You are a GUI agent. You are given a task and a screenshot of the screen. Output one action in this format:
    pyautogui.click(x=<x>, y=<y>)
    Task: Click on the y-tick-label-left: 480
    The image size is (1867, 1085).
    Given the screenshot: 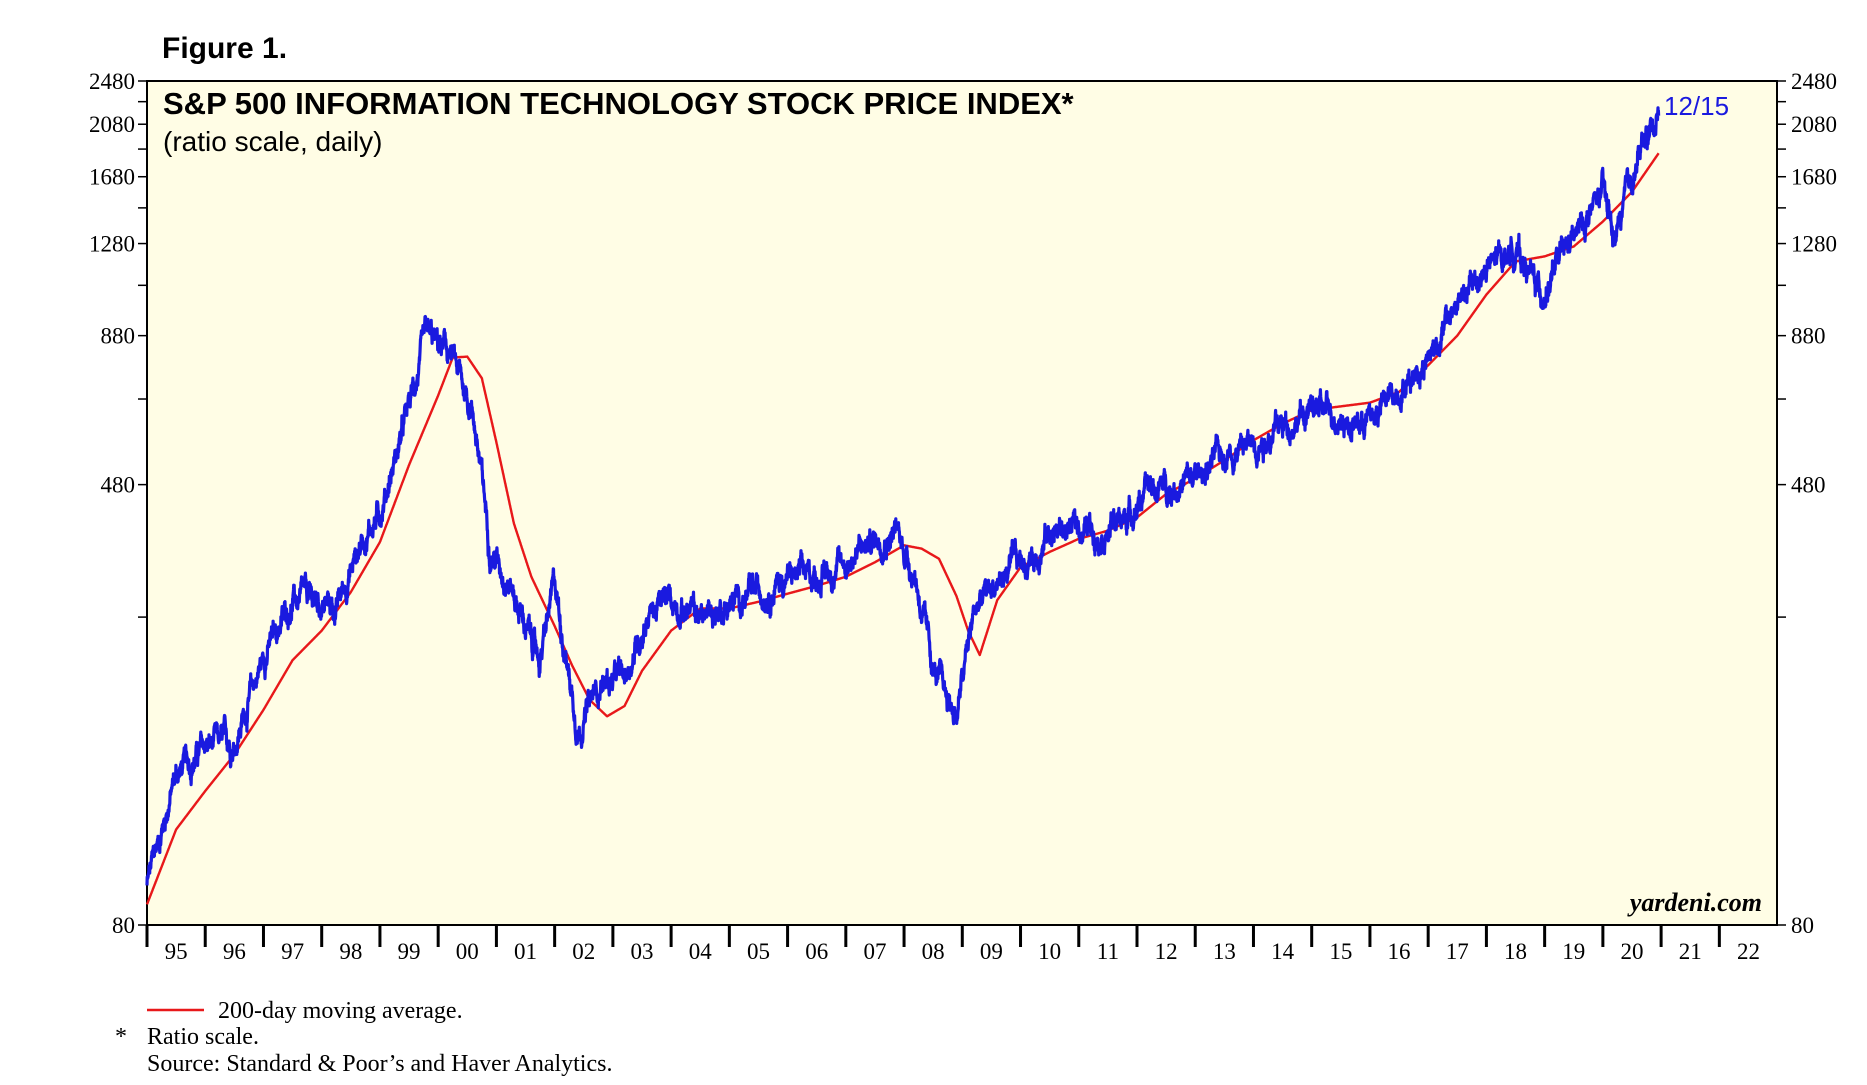 What is the action you would take?
    pyautogui.click(x=118, y=485)
    